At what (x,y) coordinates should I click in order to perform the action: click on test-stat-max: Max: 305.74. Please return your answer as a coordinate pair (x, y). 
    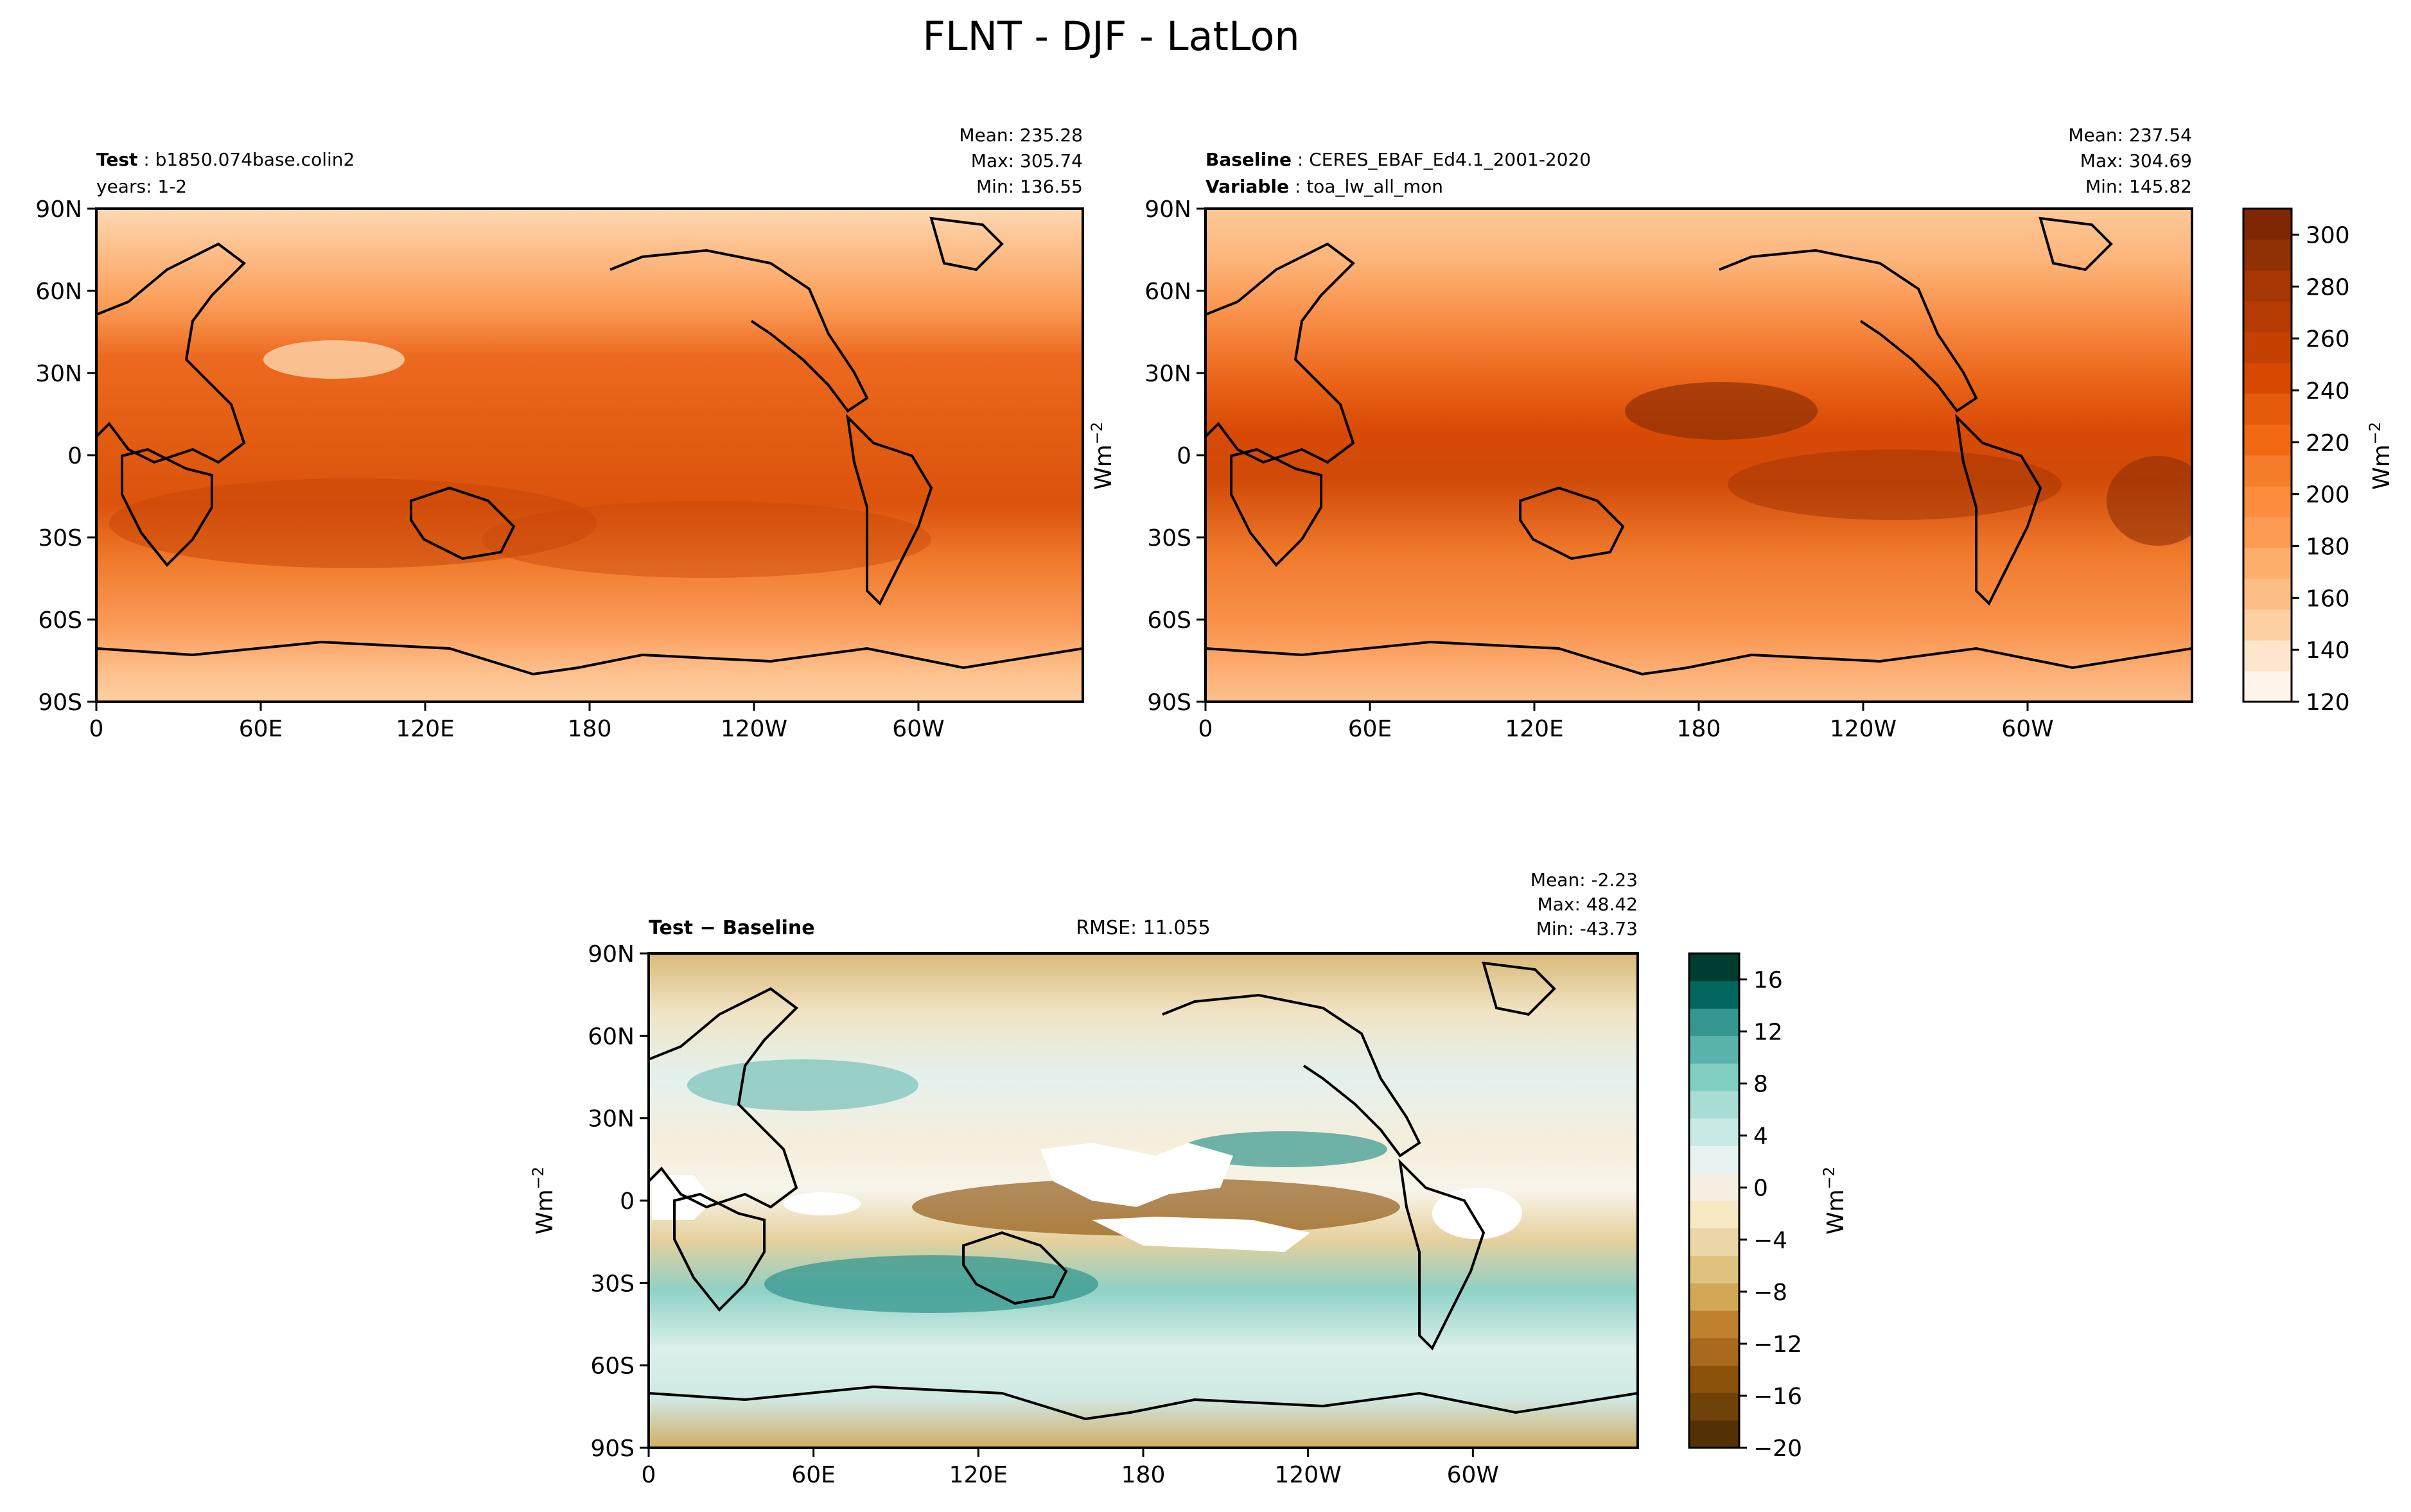
    Looking at the image, I should click on (1027, 160).